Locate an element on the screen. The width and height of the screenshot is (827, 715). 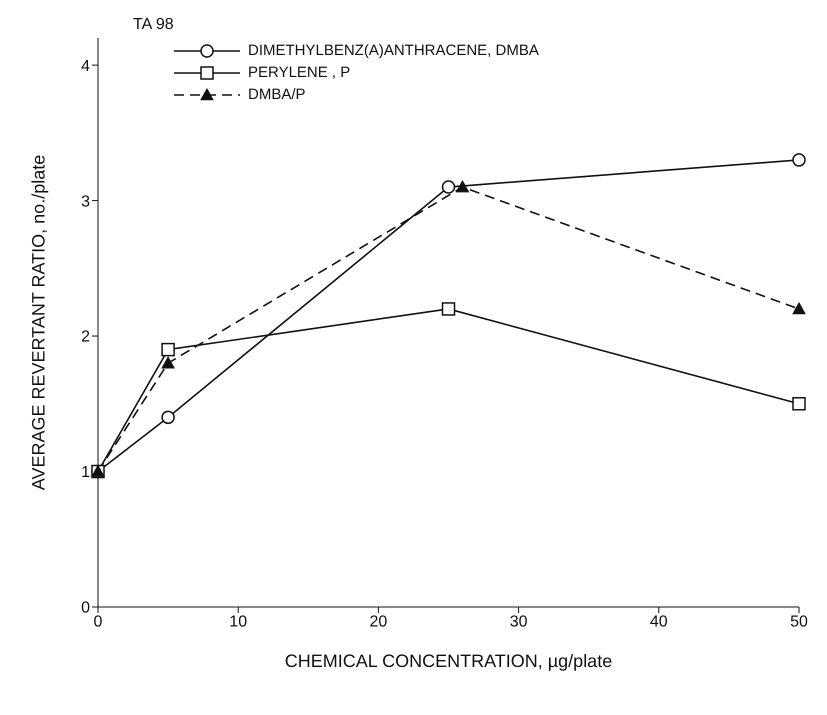
legend-label: DIMETHYLBENZ(A)ANTHRACENE, DMBA is located at coordinates (393, 51).